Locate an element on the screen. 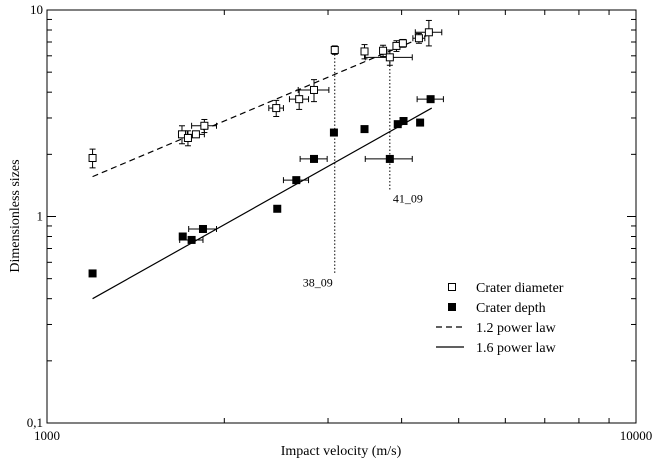 This screenshot has height=464, width=659. annotations: 38_09 41_09 is located at coordinates (363, 171).